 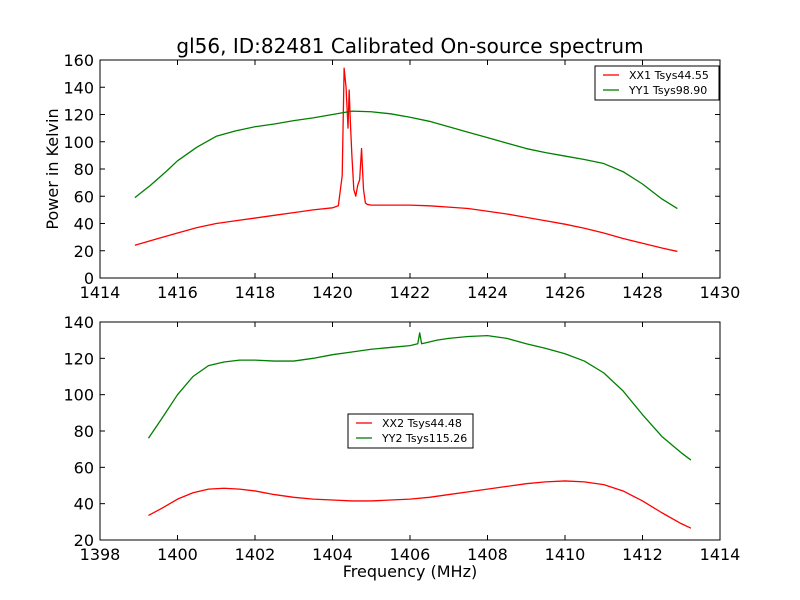 I want to click on x-tick-label: 1428, so click(x=642, y=292).